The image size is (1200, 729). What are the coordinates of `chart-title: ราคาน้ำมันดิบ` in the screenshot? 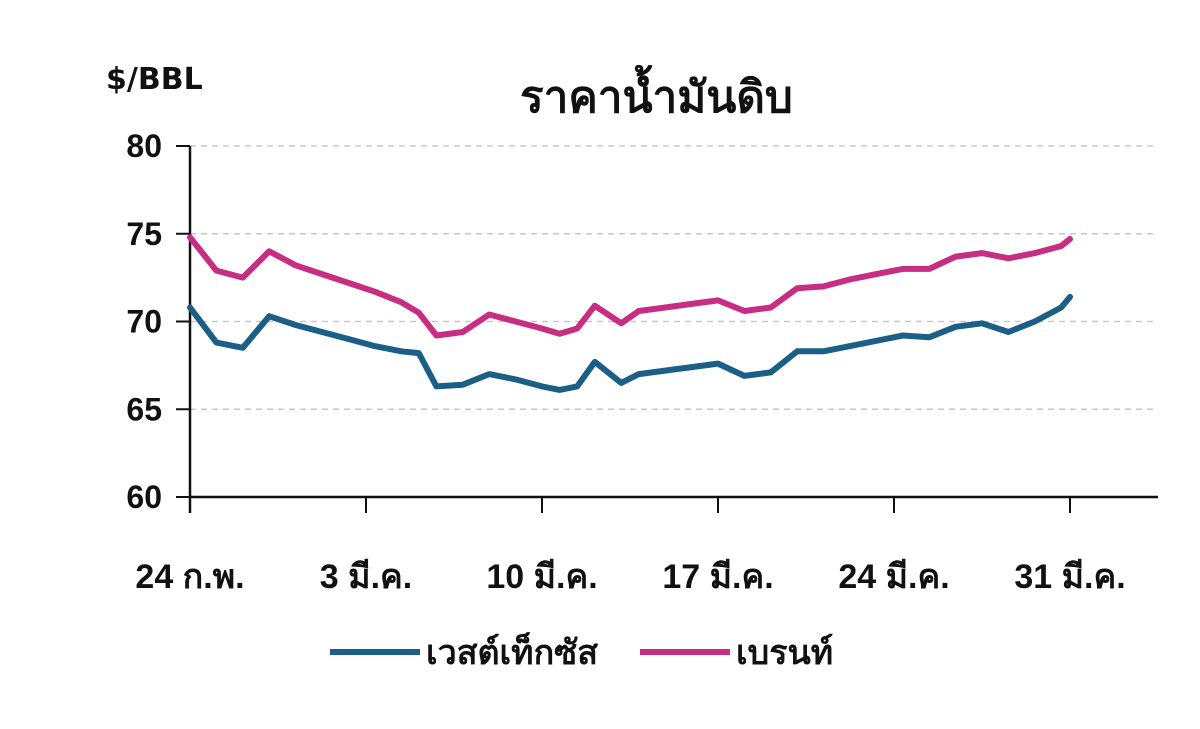 It's located at (656, 97).